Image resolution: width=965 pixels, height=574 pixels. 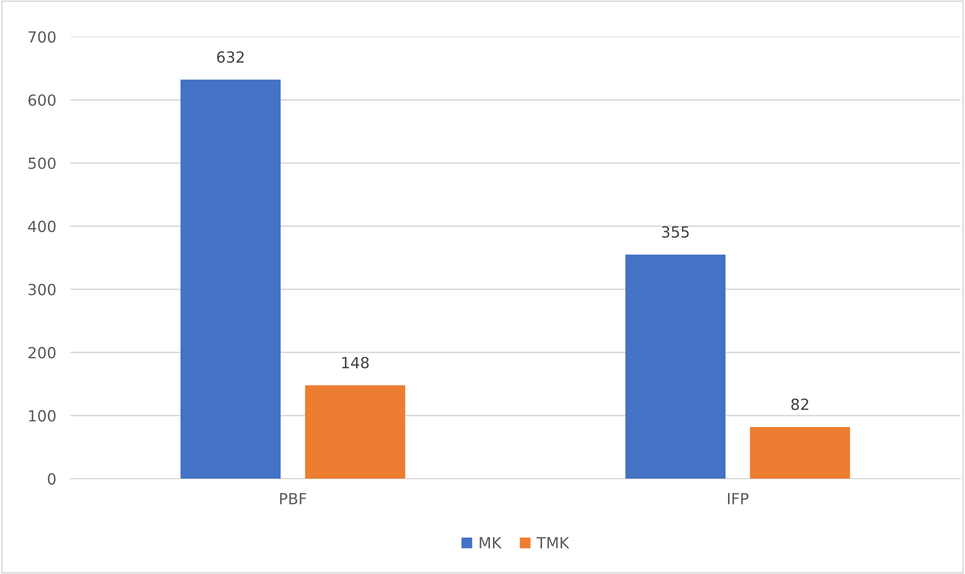 What do you see at coordinates (42, 100) in the screenshot?
I see `y-tick-label: 600` at bounding box center [42, 100].